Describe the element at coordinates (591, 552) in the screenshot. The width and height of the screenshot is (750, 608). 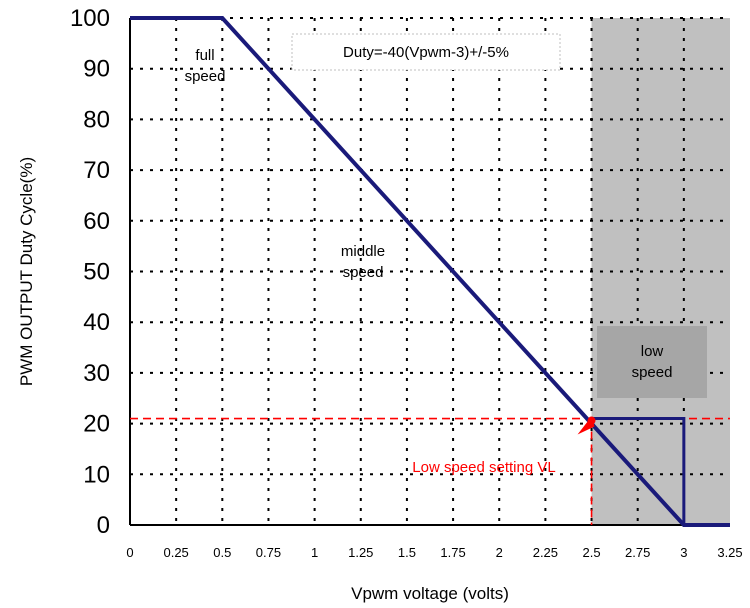
I see `x-tick-label: 2.5` at that location.